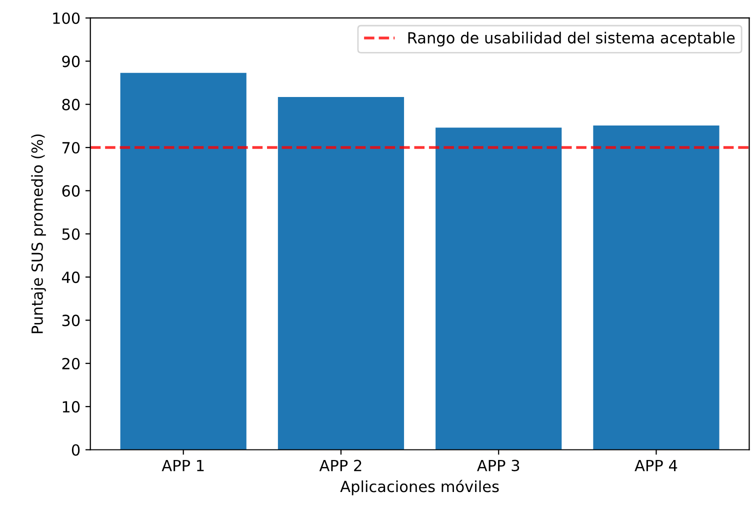  What do you see at coordinates (71, 148) in the screenshot?
I see `y-tick-label: 70` at bounding box center [71, 148].